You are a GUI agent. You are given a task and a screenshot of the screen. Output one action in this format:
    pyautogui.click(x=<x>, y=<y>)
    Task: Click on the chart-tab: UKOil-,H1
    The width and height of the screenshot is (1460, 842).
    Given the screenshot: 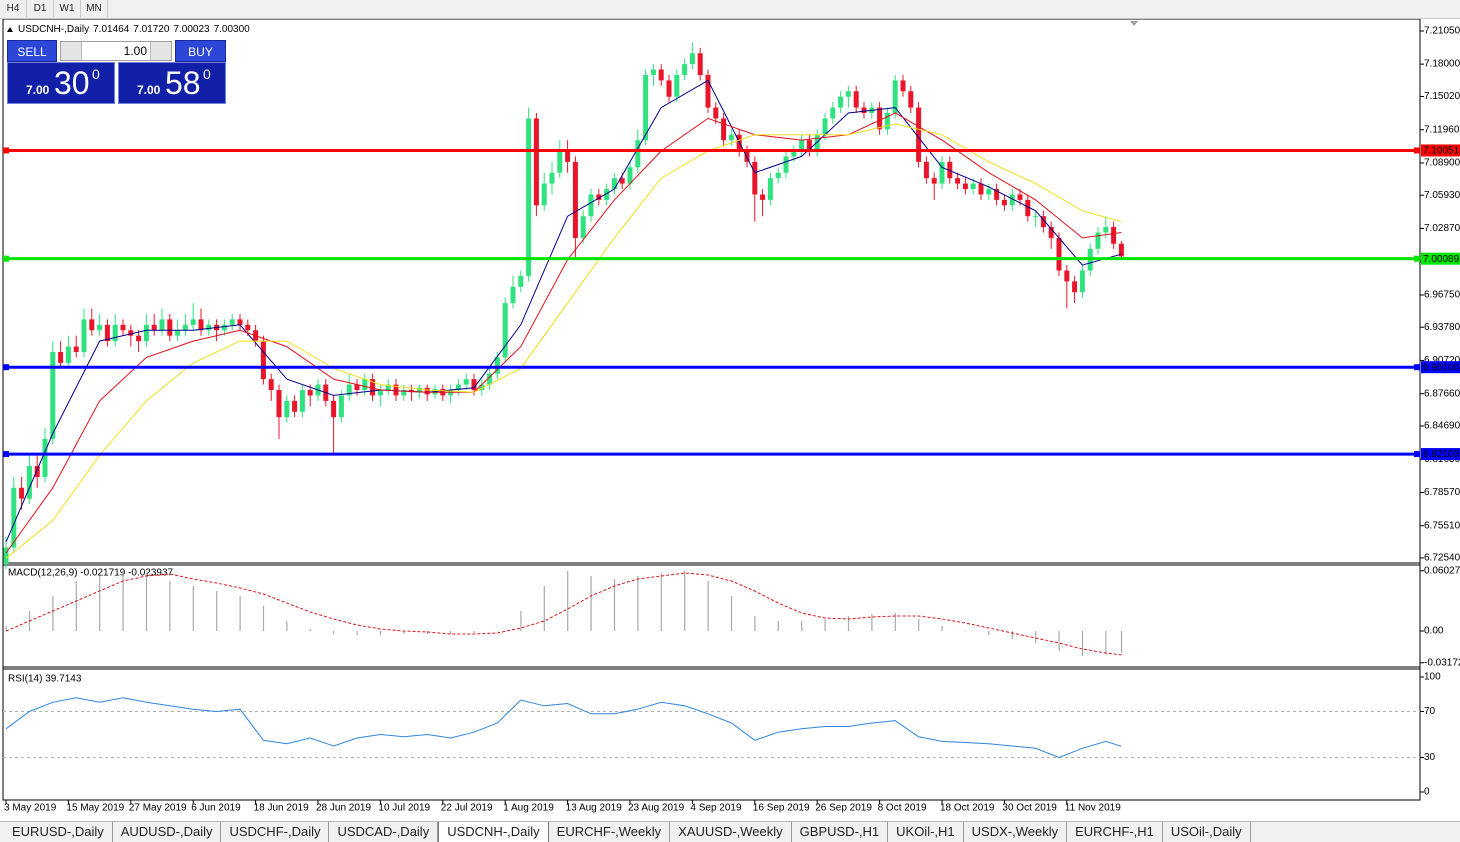 What is the action you would take?
    pyautogui.click(x=926, y=832)
    